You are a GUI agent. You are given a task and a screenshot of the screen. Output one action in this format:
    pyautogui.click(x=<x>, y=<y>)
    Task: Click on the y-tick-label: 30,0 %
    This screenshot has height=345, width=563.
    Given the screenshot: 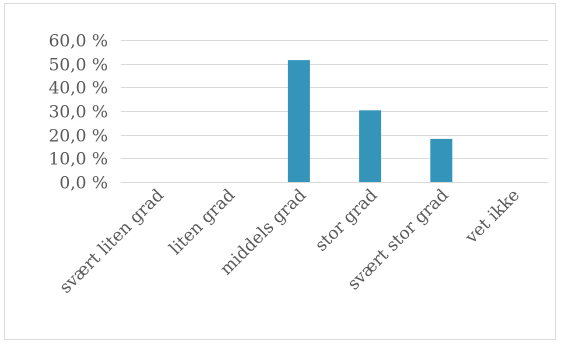 What is the action you would take?
    pyautogui.click(x=78, y=113)
    